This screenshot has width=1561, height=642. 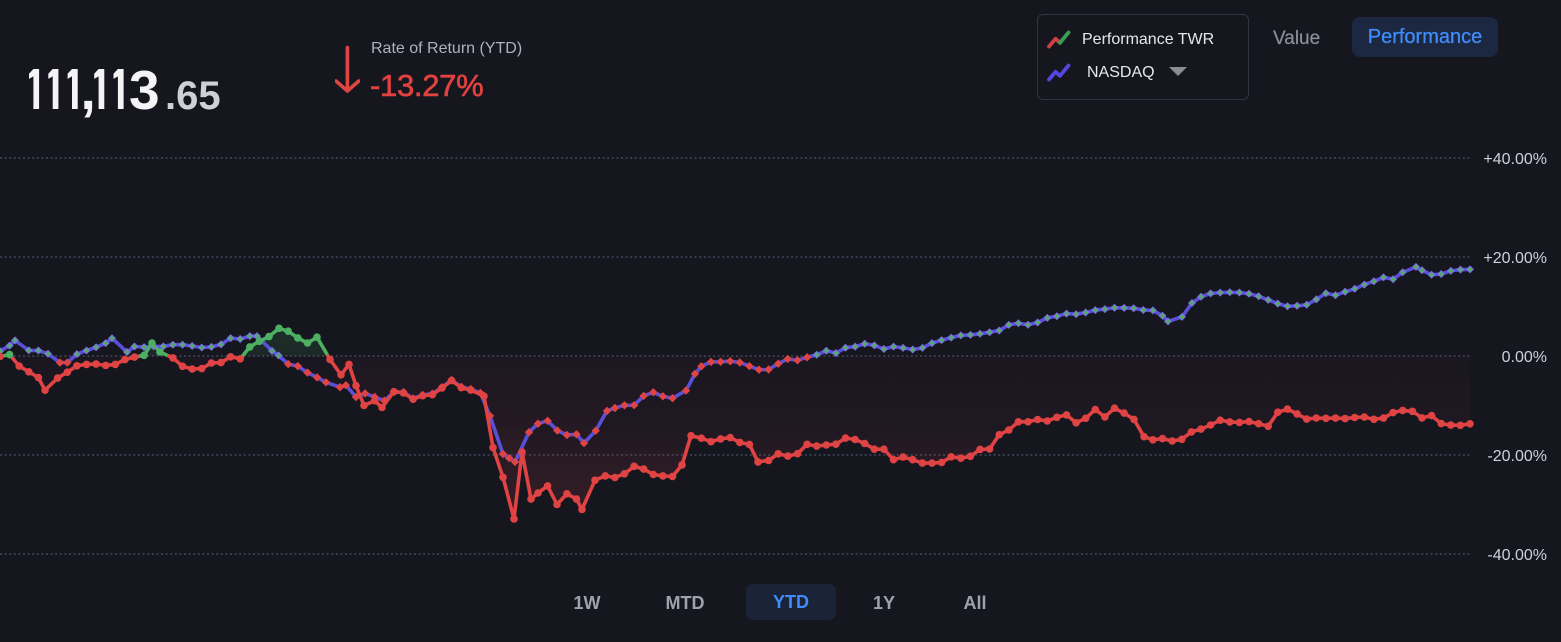 What do you see at coordinates (193, 96) in the screenshot?
I see `svg-text: .65` at bounding box center [193, 96].